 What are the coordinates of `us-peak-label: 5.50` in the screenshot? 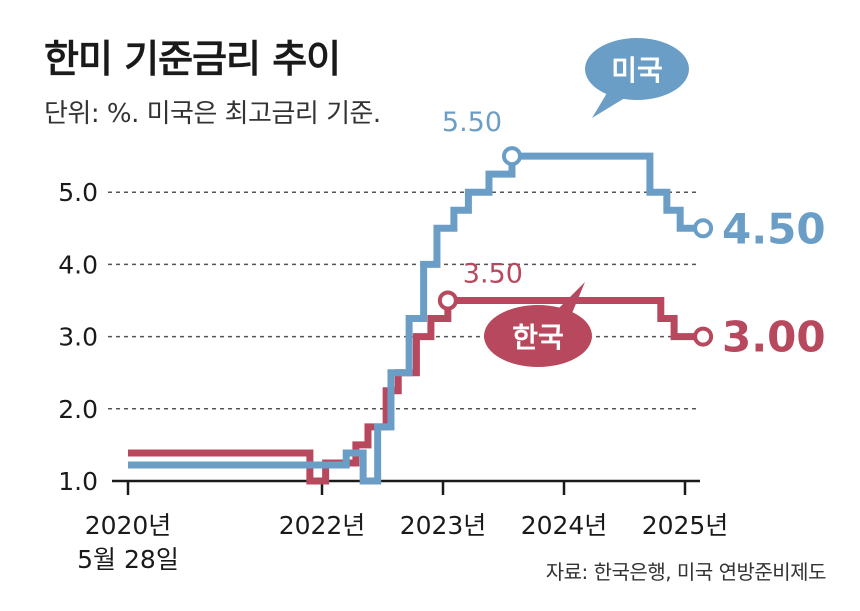 It's located at (472, 122).